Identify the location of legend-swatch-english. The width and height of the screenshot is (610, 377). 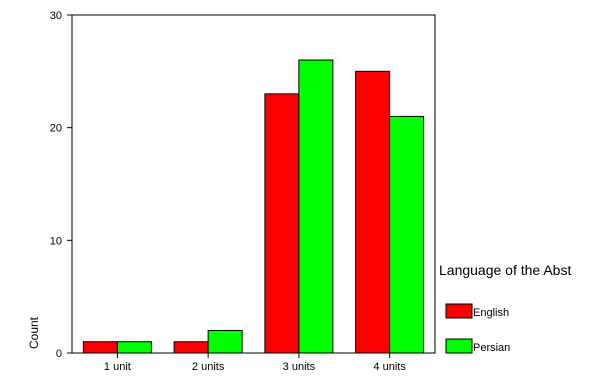
(459, 311).